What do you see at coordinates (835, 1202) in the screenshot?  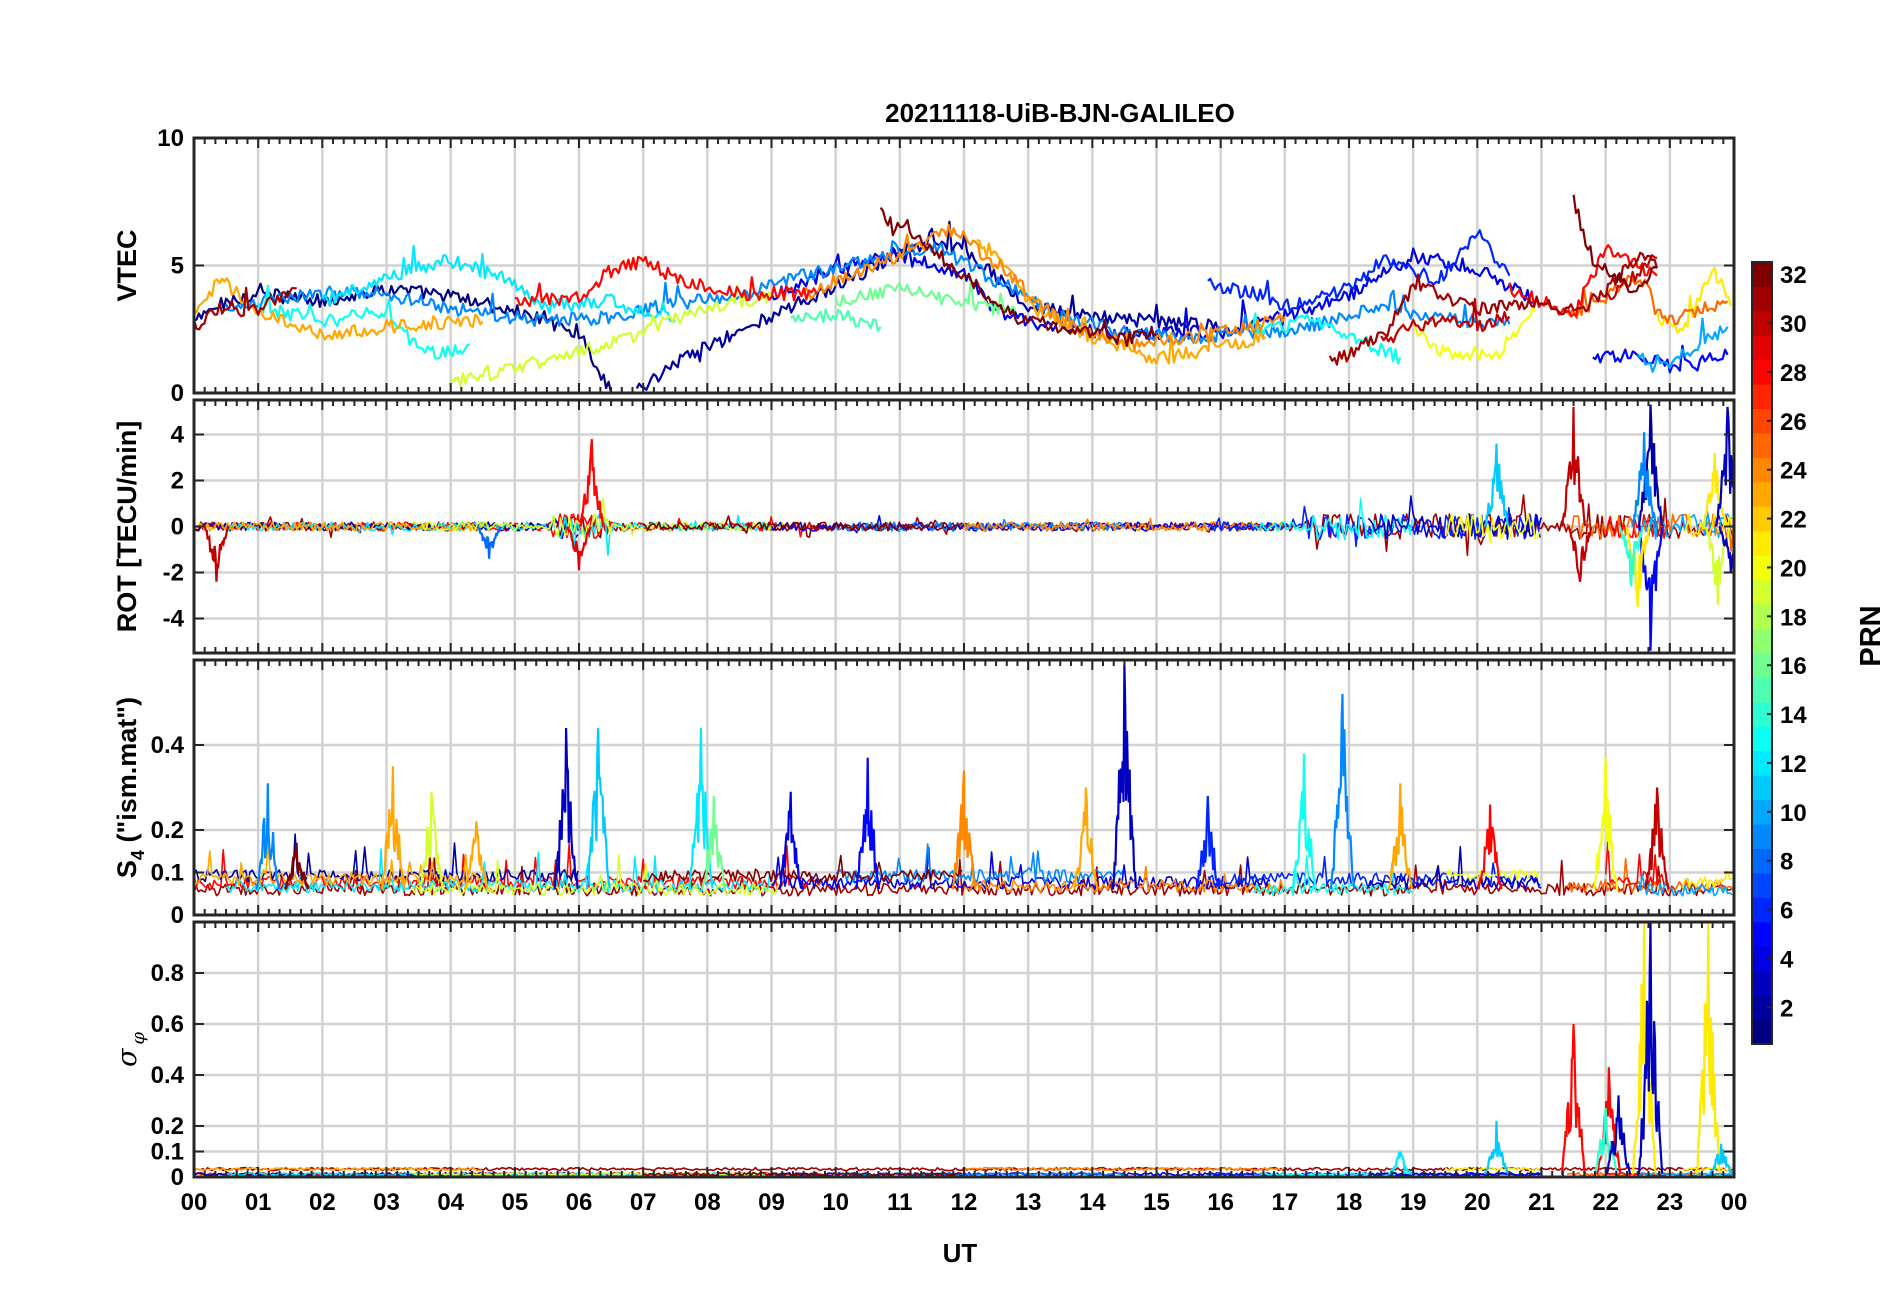 I see `x-tick-label: 10` at bounding box center [835, 1202].